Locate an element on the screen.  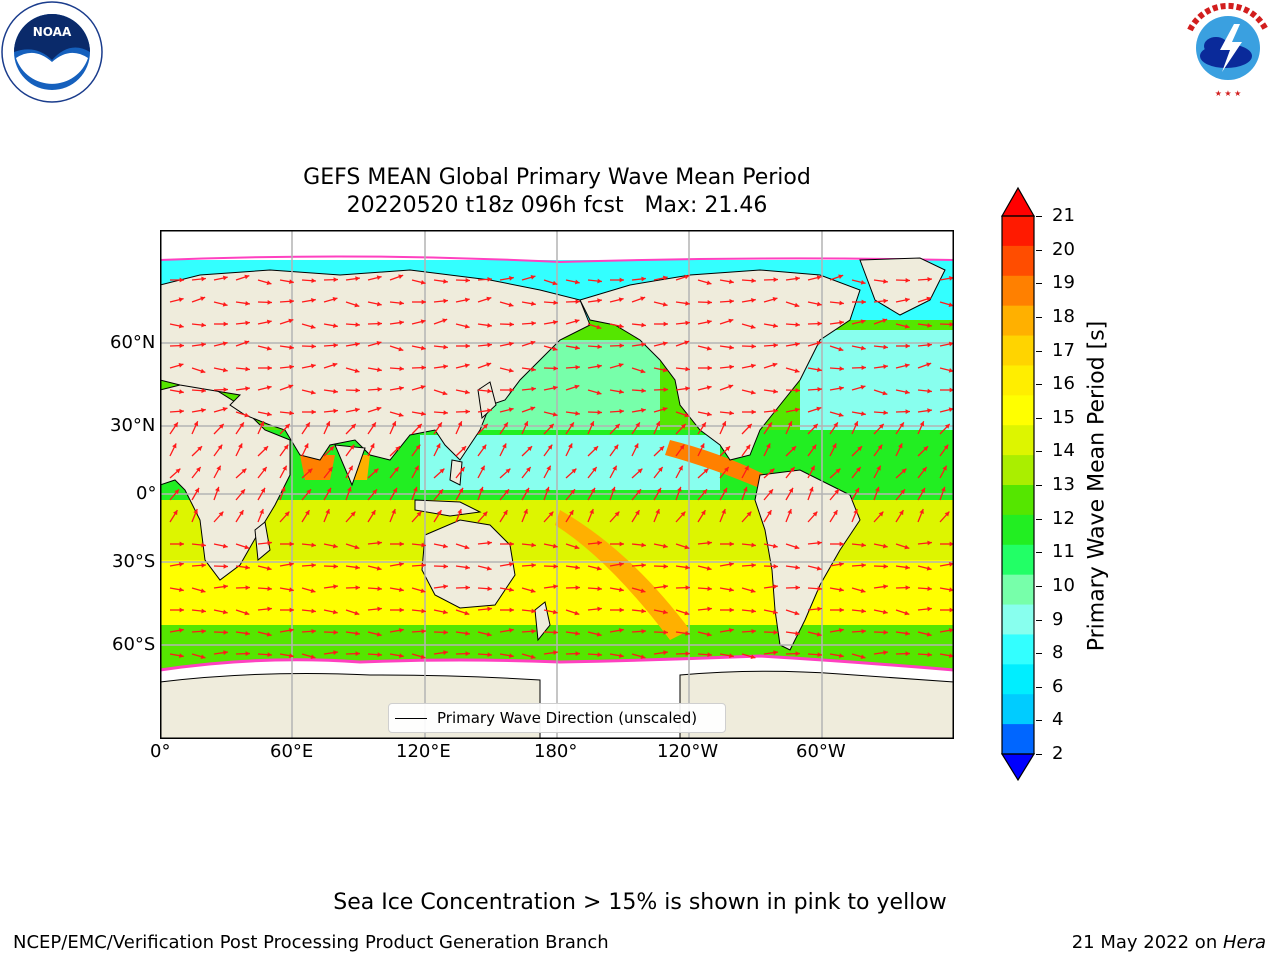
lon-label-120e: 120°E is located at coordinates (423, 751).